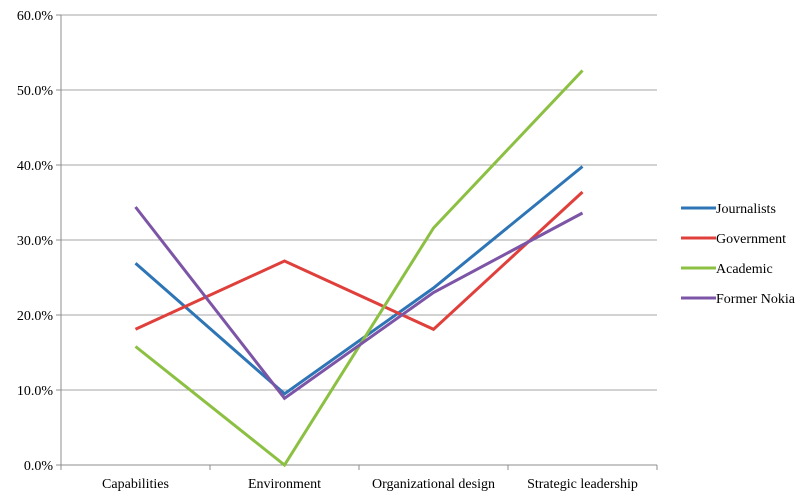 Image resolution: width=806 pixels, height=495 pixels. Describe the element at coordinates (751, 239) in the screenshot. I see `legend-label: Government` at that location.